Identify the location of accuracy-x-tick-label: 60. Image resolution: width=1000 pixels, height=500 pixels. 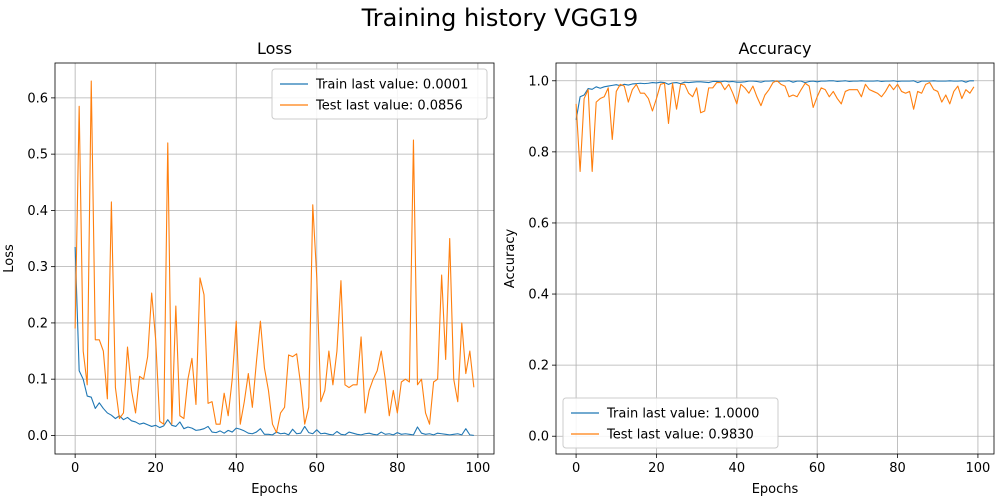
(817, 468).